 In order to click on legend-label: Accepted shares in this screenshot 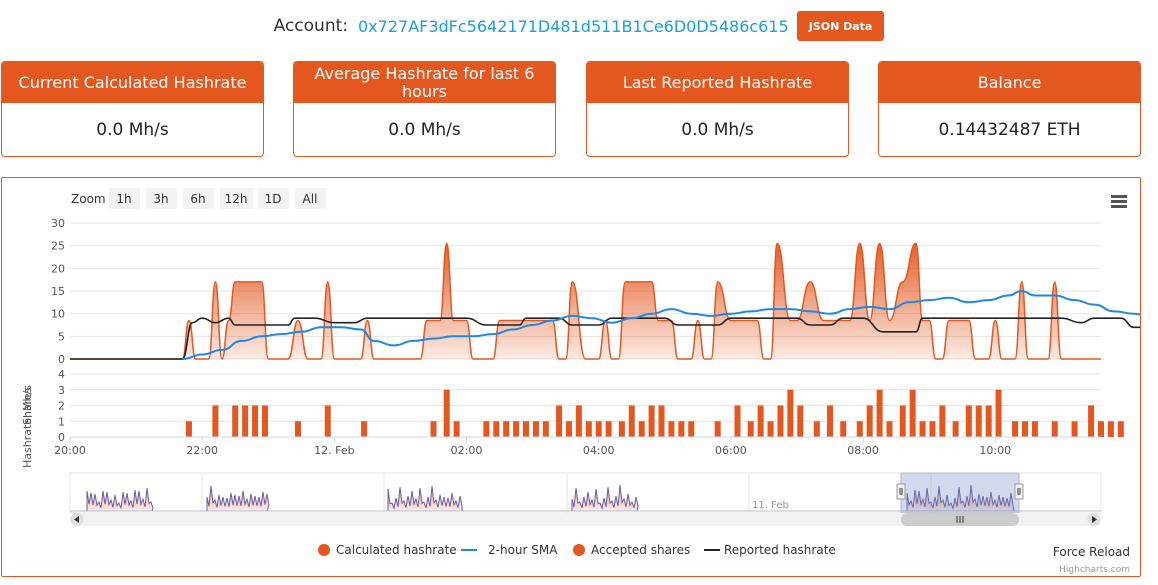, I will do `click(640, 550)`.